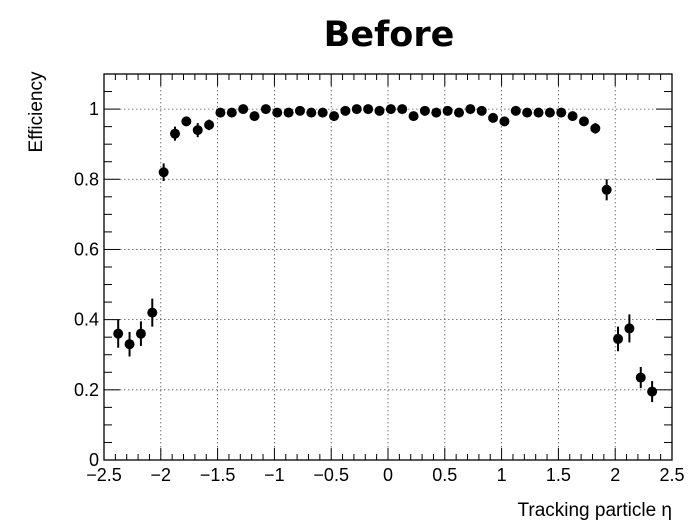  I want to click on x-tick-label: −1, so click(274, 475).